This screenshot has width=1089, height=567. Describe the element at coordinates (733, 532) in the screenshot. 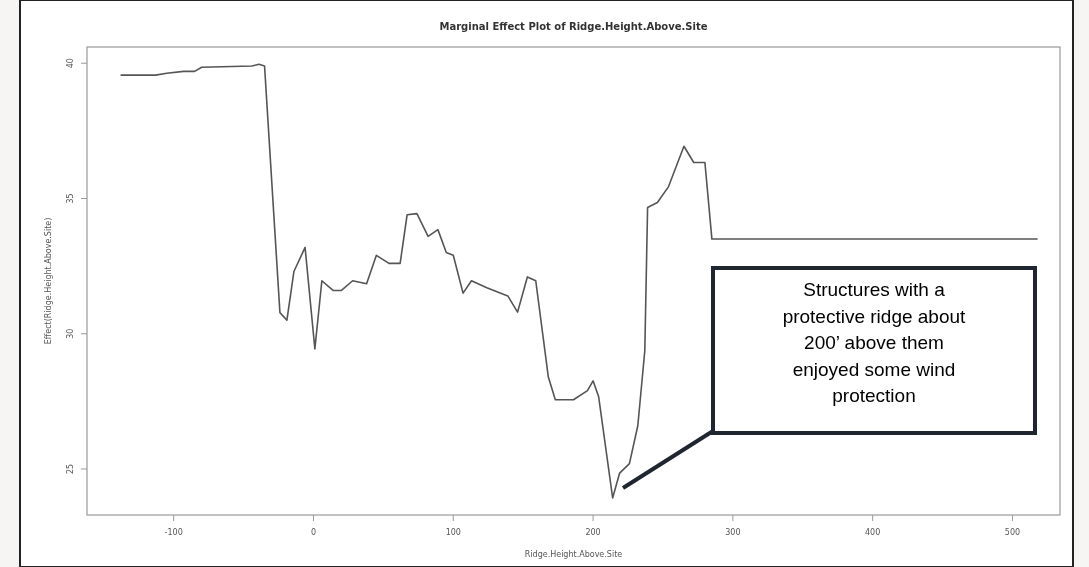

I see `x-tick-label: 300` at that location.